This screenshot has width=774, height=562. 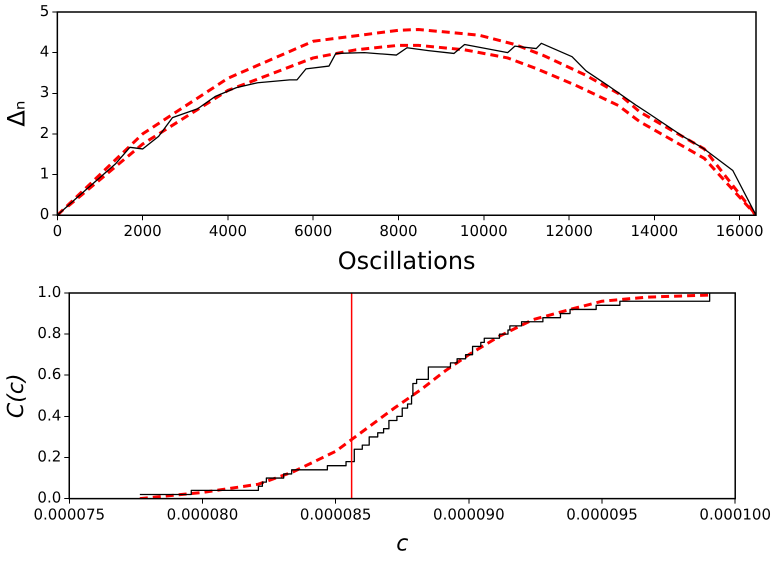 I want to click on y-axis-title: C(c), so click(x=16, y=395).